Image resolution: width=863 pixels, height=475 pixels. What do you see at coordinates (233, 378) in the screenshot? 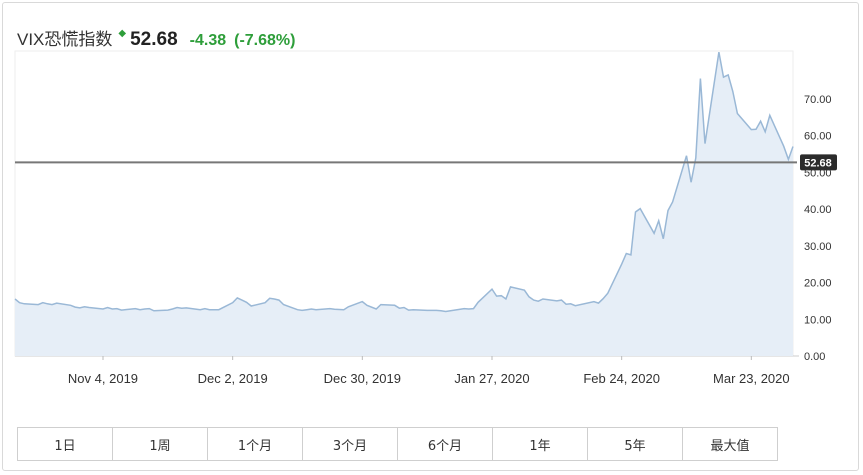
I see `x-tick-label: Dec 2, 2019` at bounding box center [233, 378].